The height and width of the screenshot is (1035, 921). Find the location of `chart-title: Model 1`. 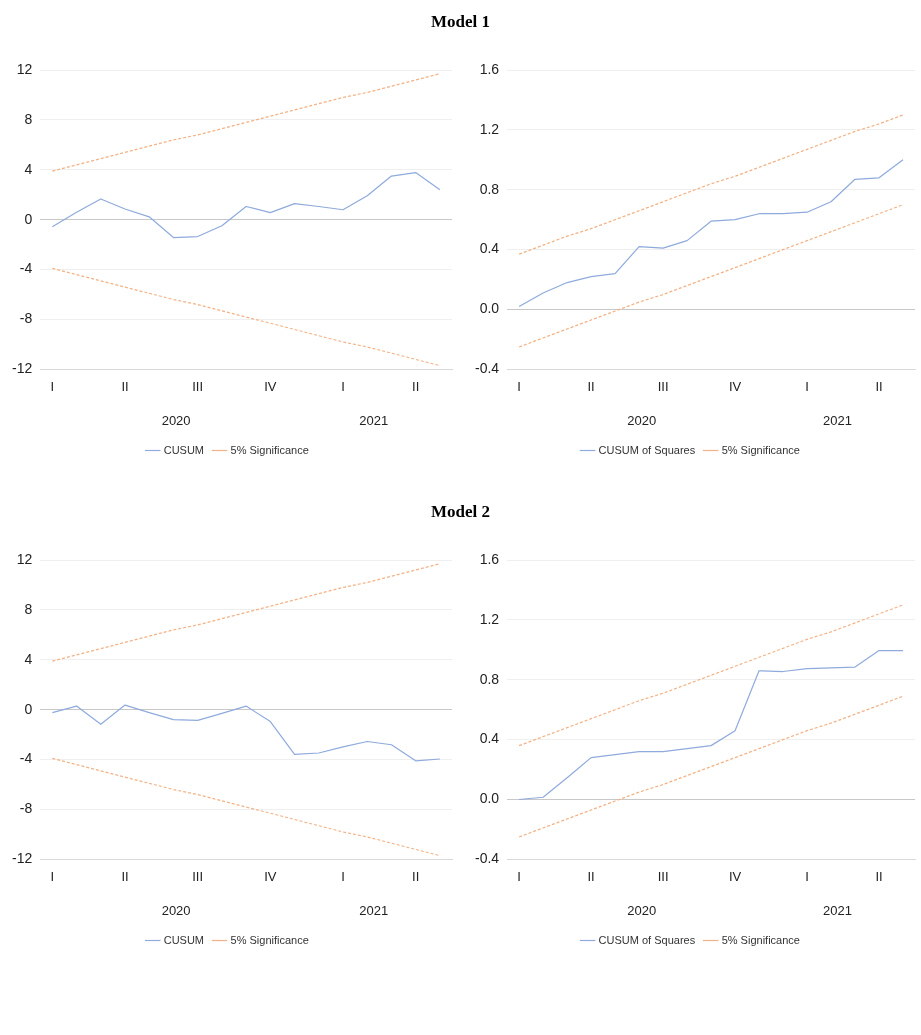

chart-title: Model 1 is located at coordinates (460, 22).